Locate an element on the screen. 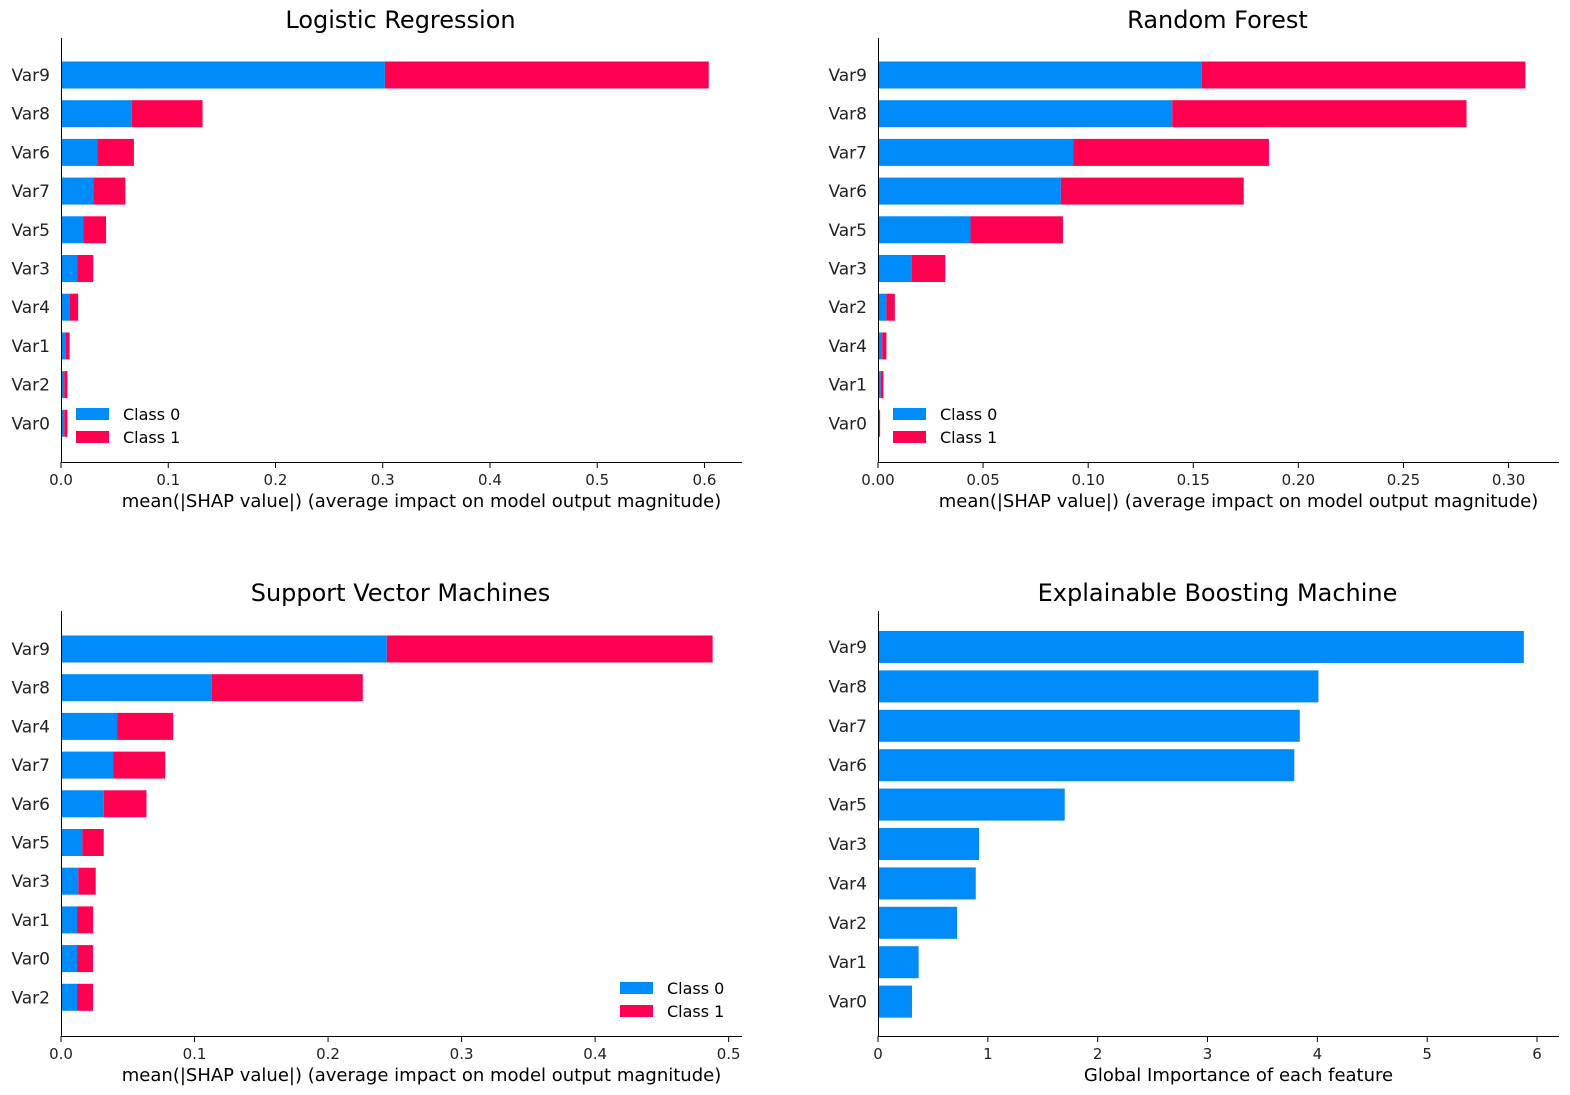 The height and width of the screenshot is (1095, 1570). bar-var7 is located at coordinates (1089, 725).